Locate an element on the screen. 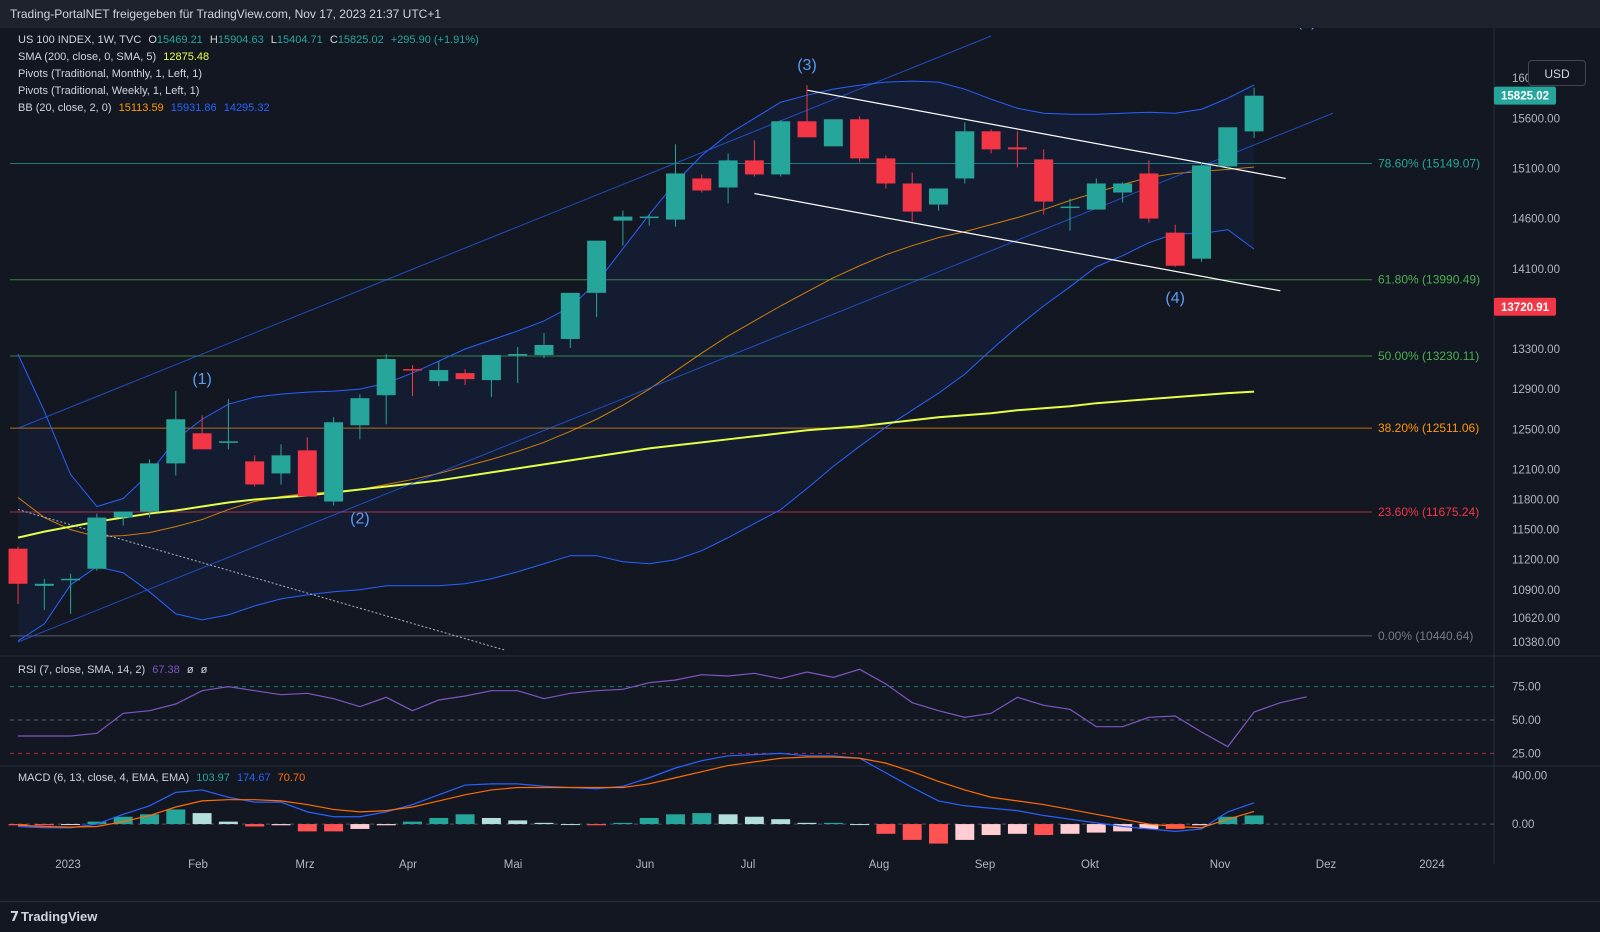  sma-value: 12875.48 is located at coordinates (186, 57).